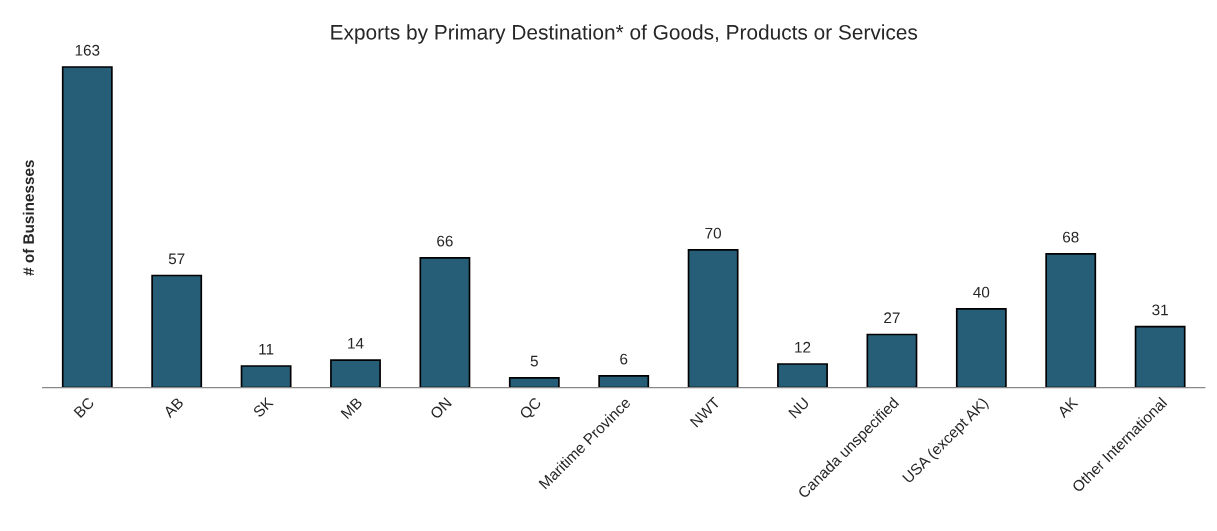 This screenshot has height=531, width=1217. Describe the element at coordinates (624, 34) in the screenshot. I see `chart-title: Exports by Primary Destination* of Goods, Products or Services` at that location.